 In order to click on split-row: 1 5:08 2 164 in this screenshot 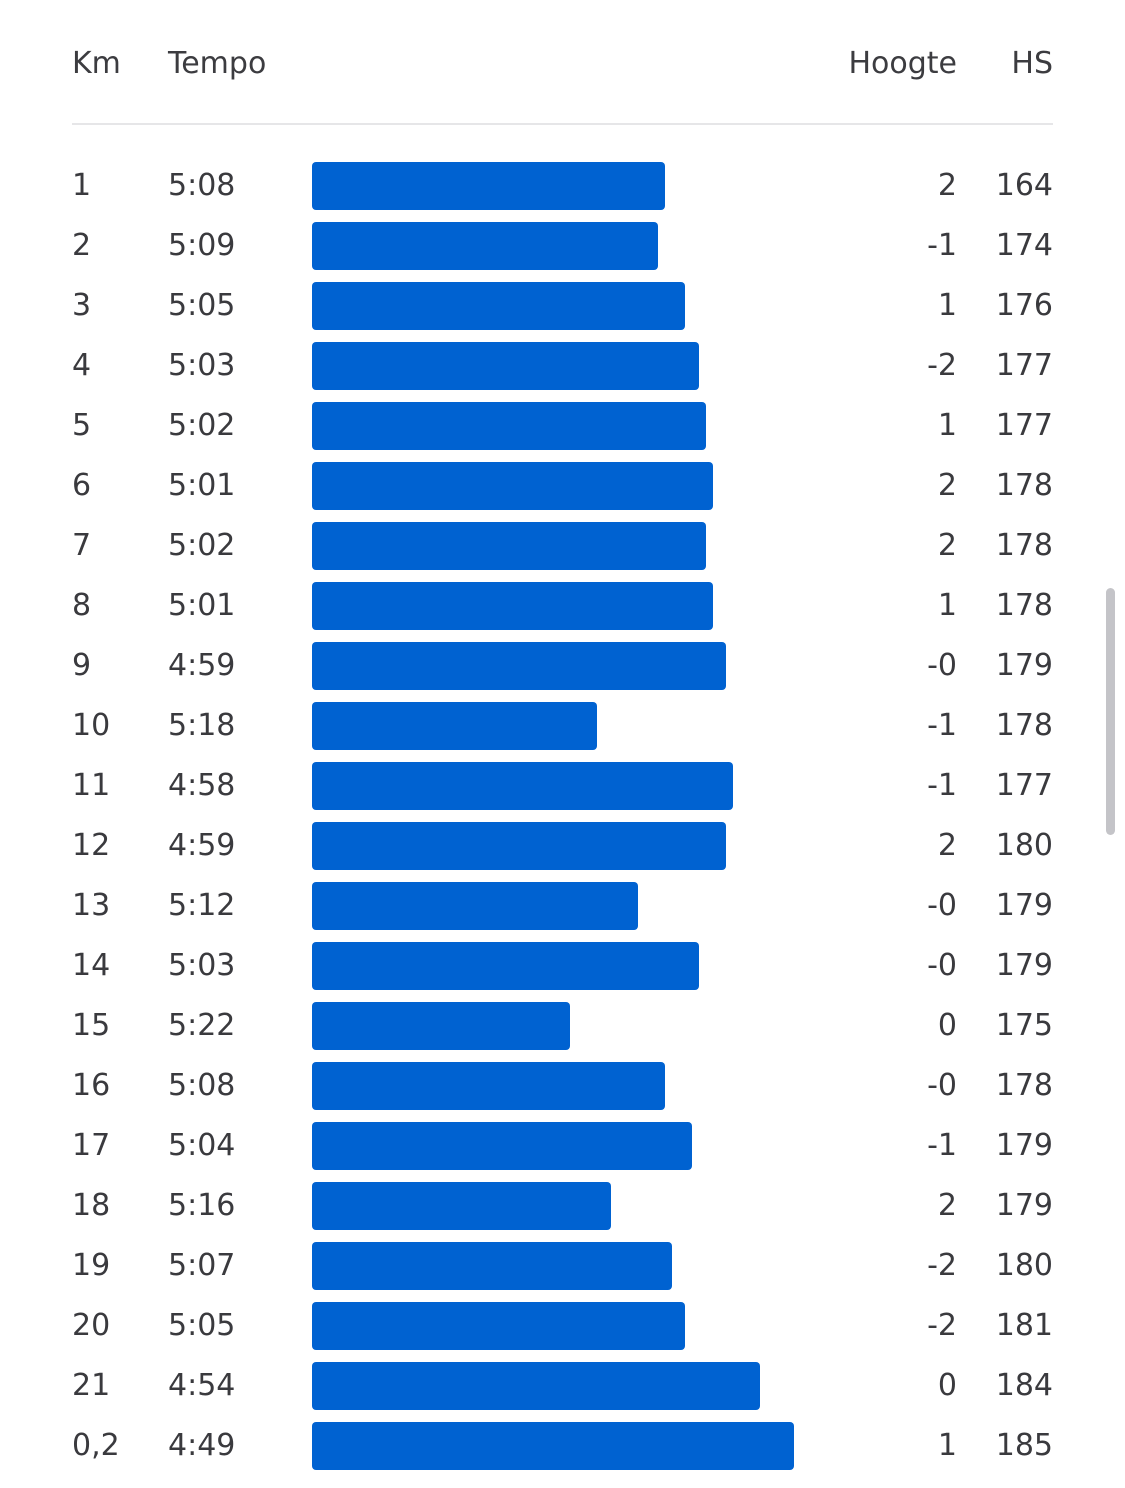, I will do `click(562, 186)`.